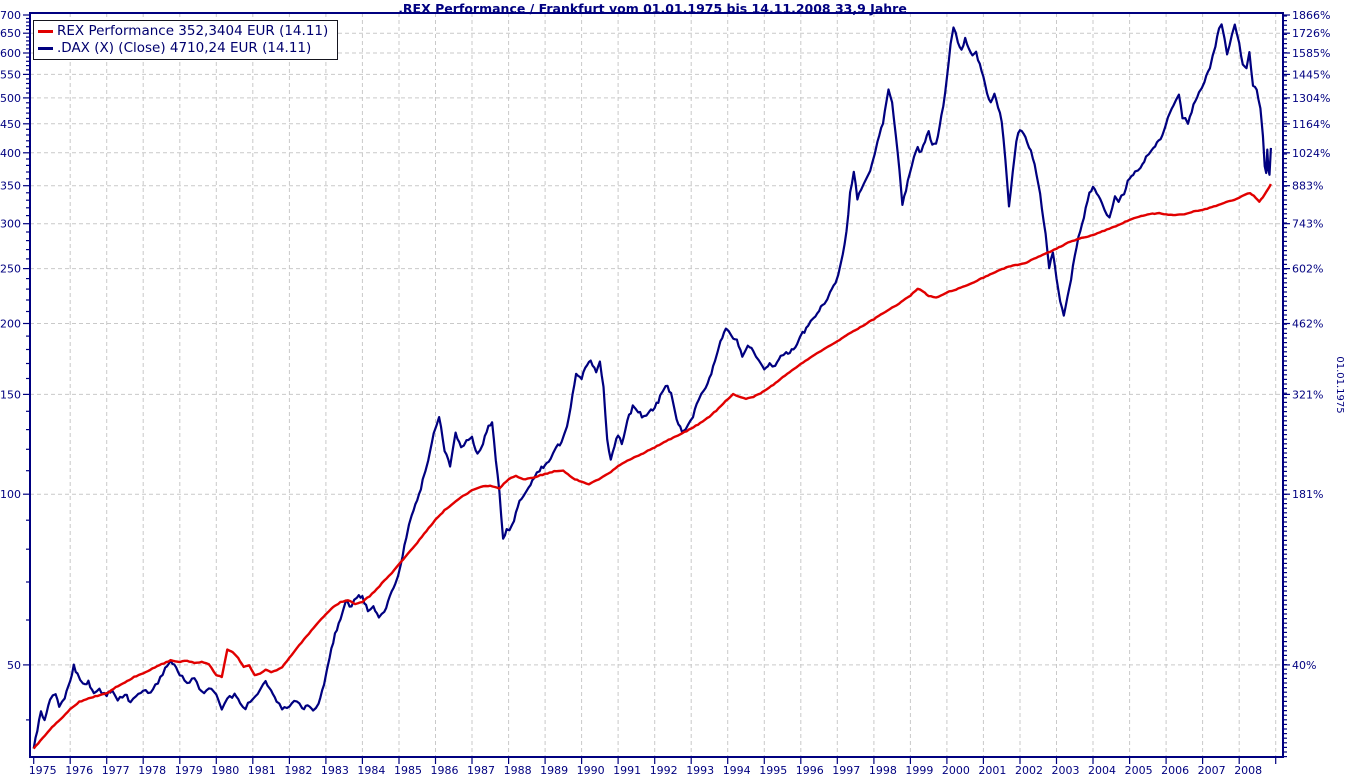  What do you see at coordinates (1311, 153) in the screenshot?
I see `svg-text: 1024%` at bounding box center [1311, 153].